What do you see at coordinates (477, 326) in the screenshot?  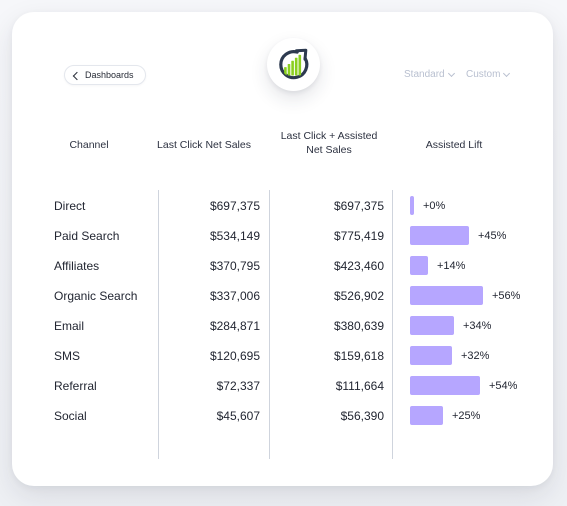 I see `assisted-lift-value: +34%` at bounding box center [477, 326].